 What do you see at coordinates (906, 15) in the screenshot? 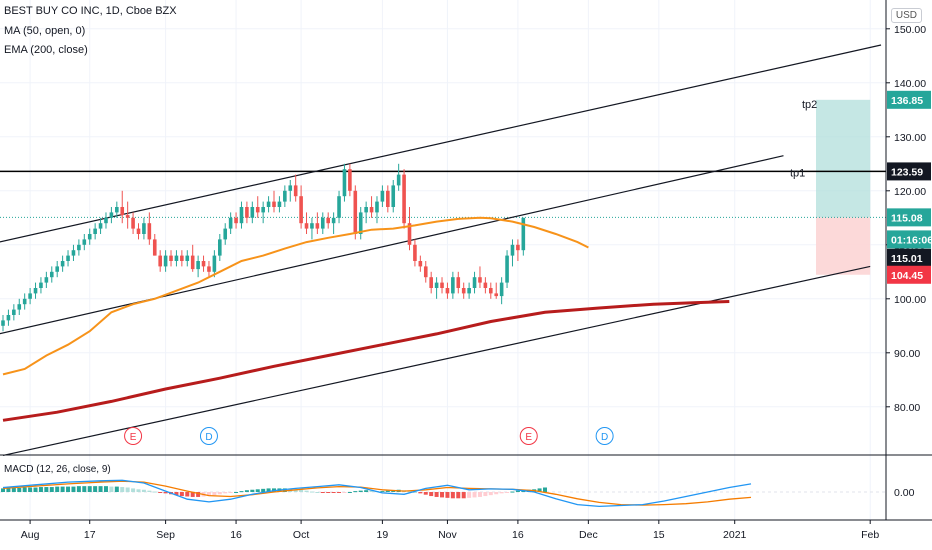
I see `currency-button: USD` at bounding box center [906, 15].